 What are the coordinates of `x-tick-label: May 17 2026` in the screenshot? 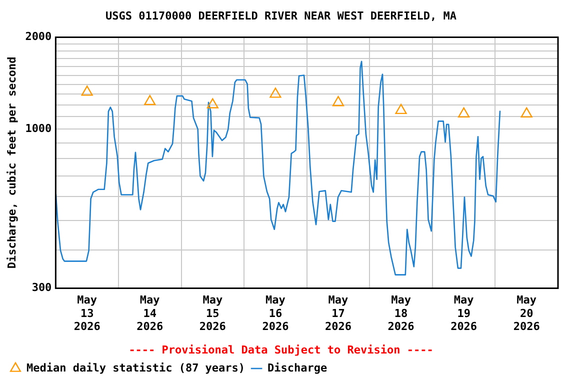 It's located at (338, 314).